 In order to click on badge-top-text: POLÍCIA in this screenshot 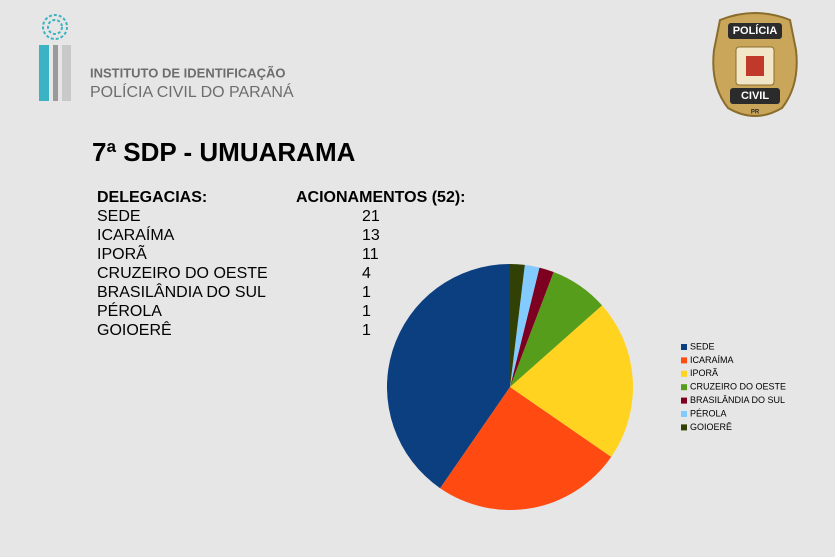, I will do `click(755, 30)`.